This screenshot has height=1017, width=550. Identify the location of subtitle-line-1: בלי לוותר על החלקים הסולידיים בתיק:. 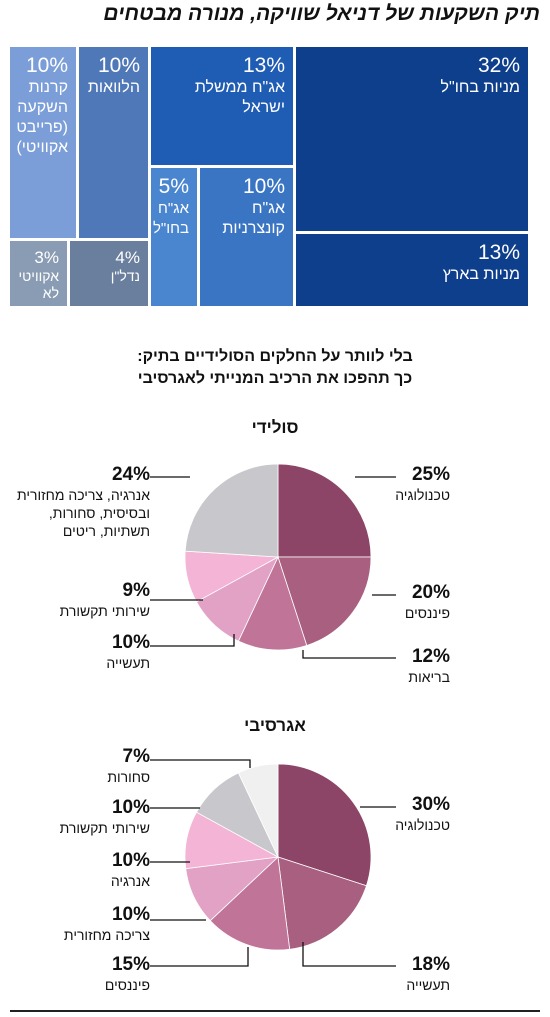
(275, 356).